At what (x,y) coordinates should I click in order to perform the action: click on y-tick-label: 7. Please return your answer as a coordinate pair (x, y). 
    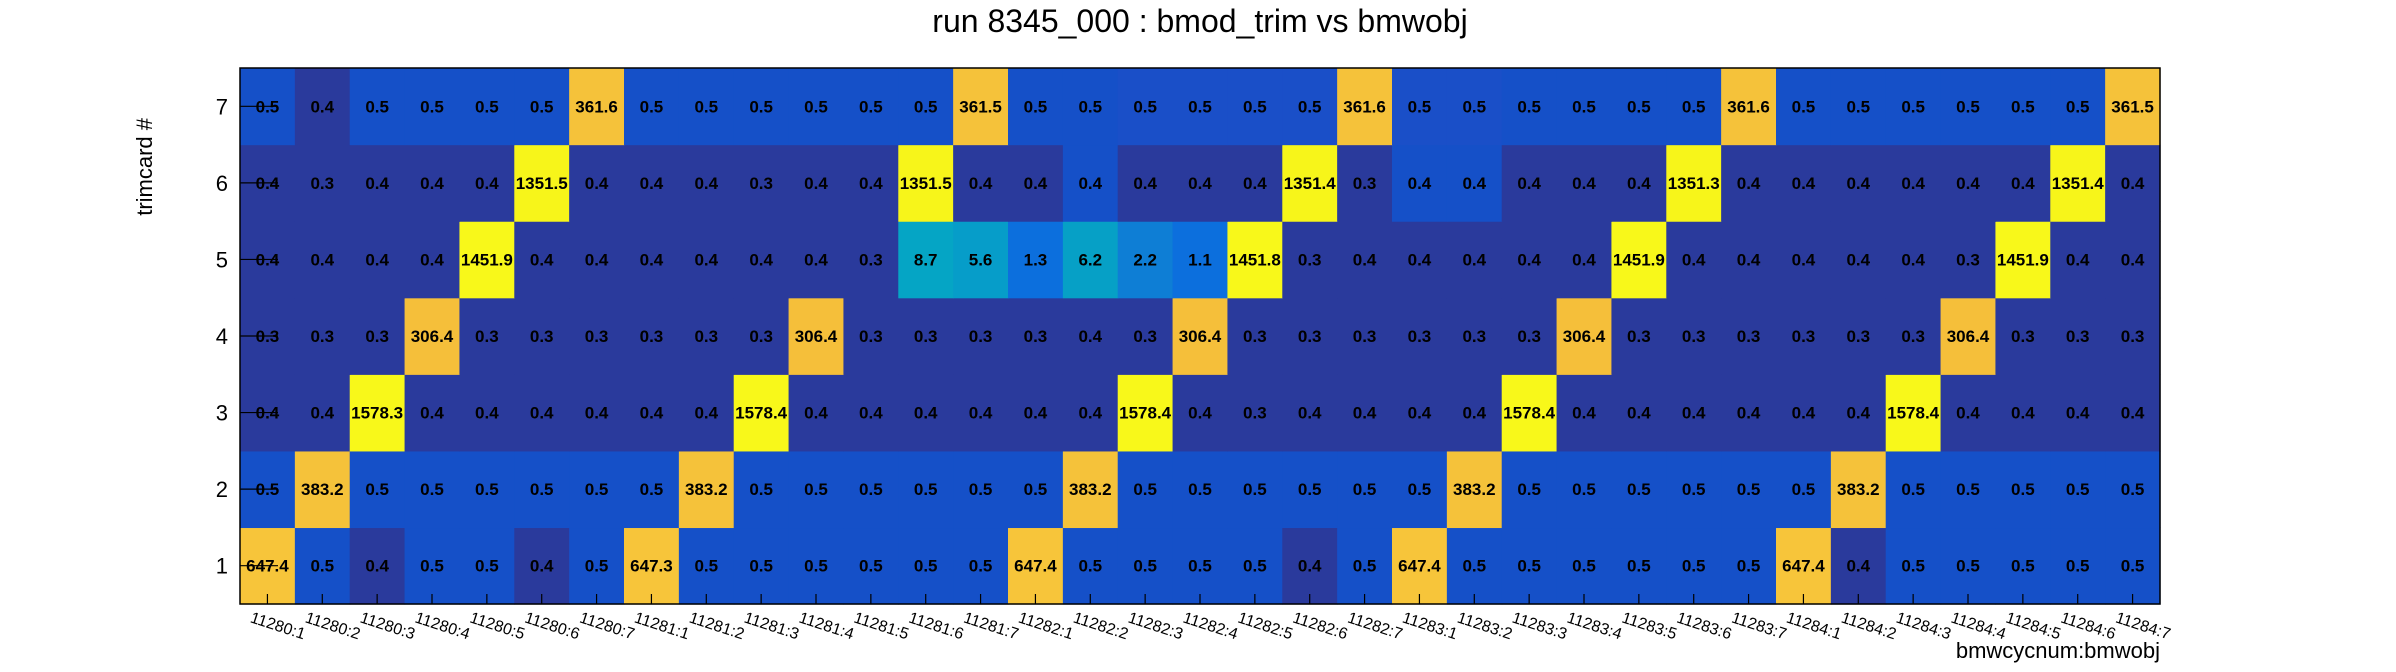
    Looking at the image, I should click on (222, 106).